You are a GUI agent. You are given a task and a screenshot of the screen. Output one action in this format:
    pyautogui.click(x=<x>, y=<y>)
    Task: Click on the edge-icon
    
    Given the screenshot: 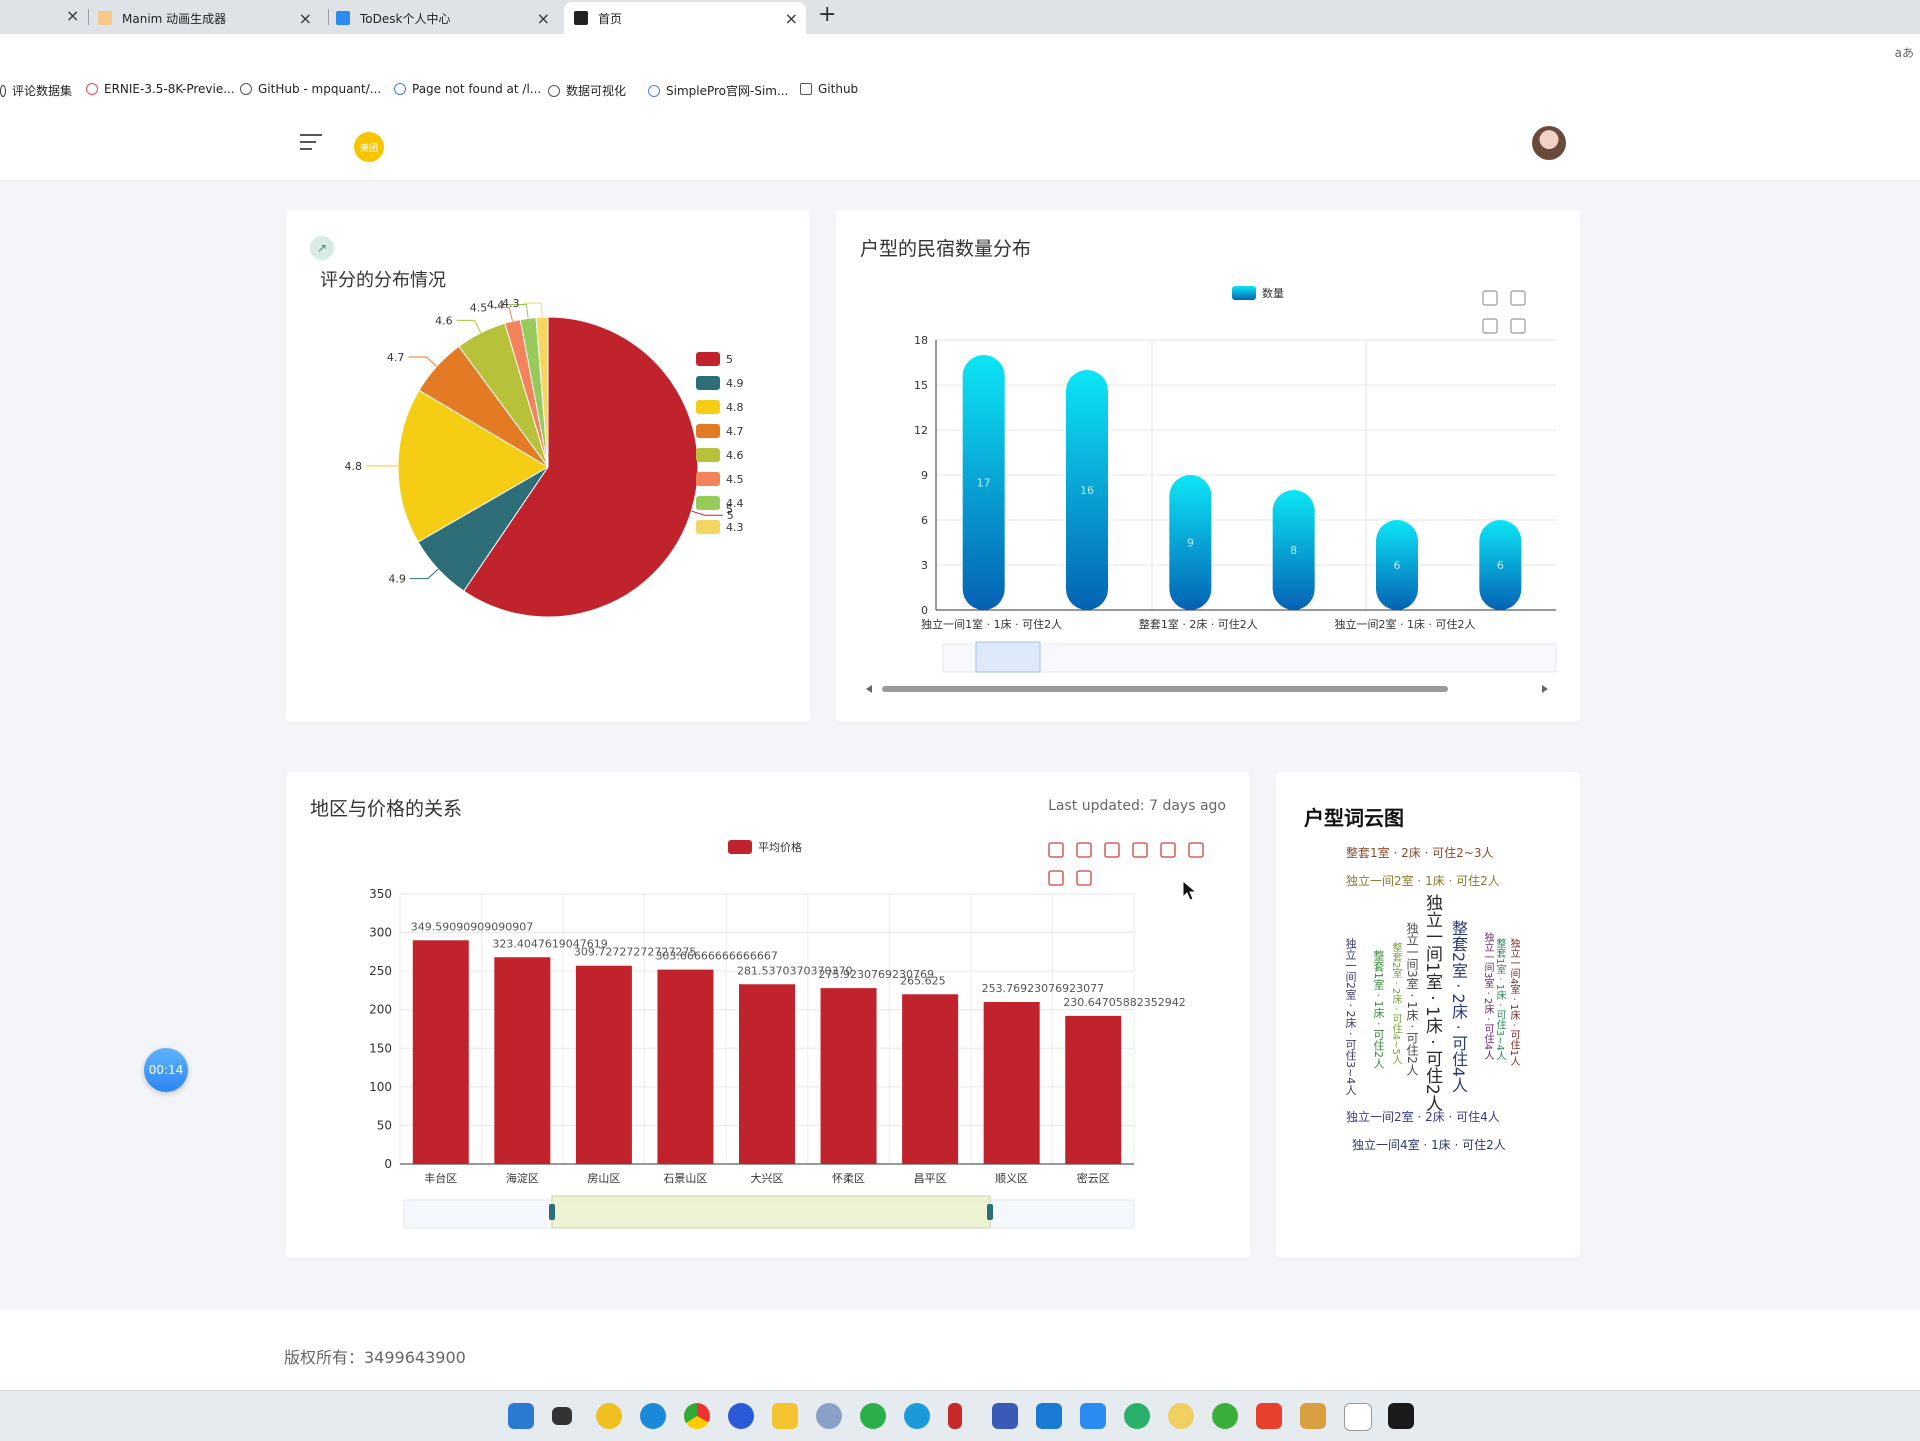 What is the action you would take?
    pyautogui.click(x=653, y=1416)
    